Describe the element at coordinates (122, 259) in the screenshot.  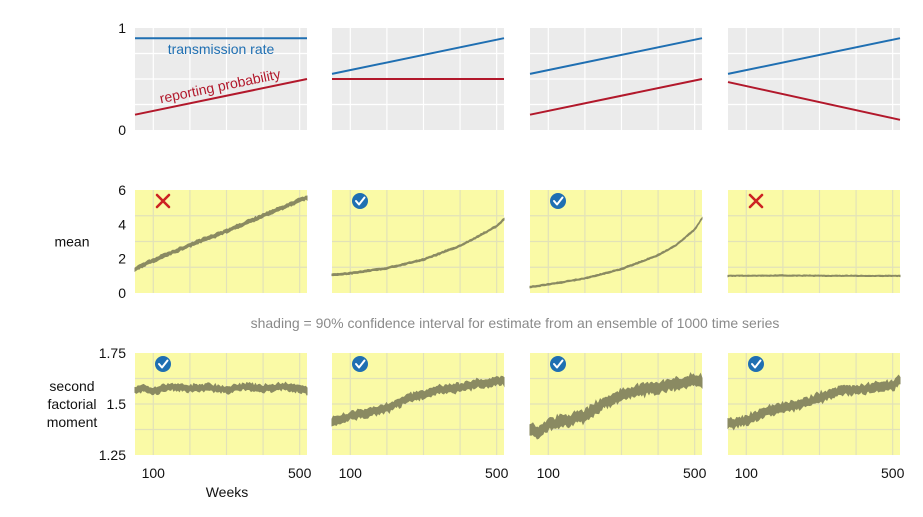
I see `y-tick-label: 2` at that location.